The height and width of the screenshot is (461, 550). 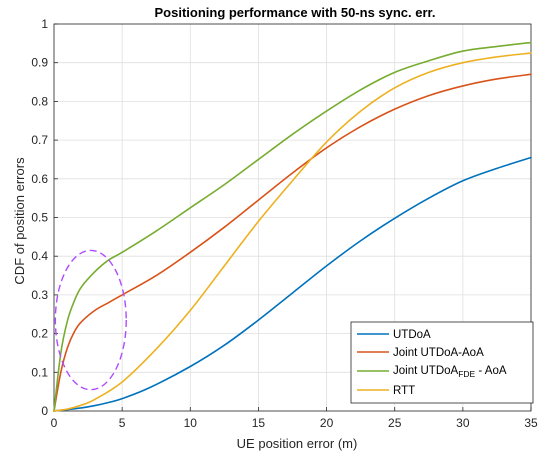 I want to click on x-axis-ticks: 0 5 10 15 20 25 30 35, so click(x=294, y=418).